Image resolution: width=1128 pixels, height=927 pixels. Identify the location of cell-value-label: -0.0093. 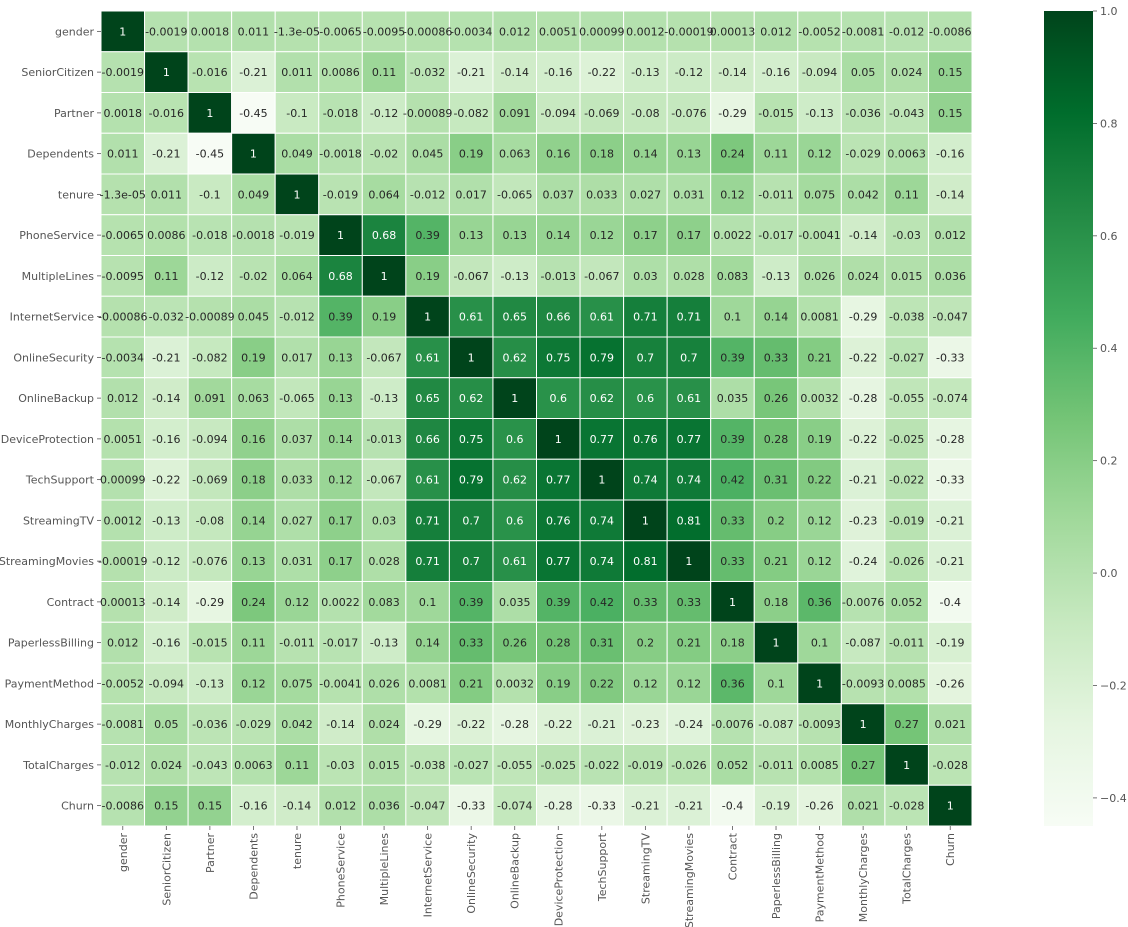
(863, 683).